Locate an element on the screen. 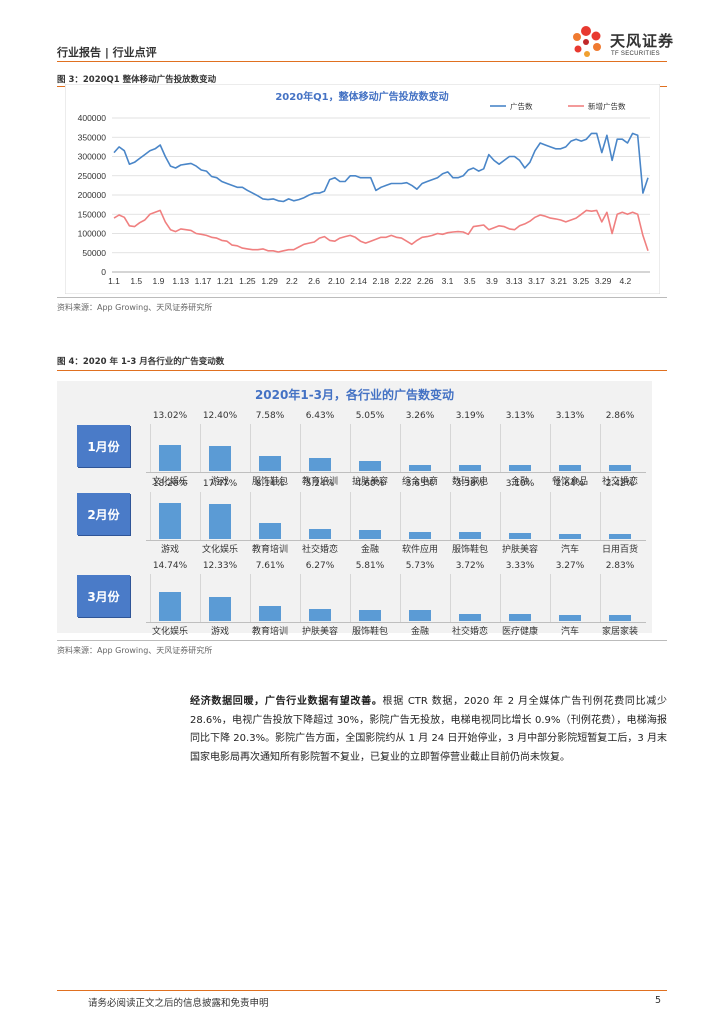 The width and height of the screenshot is (724, 1024). industry-column: 7.58% 服饰鞋包 is located at coordinates (270, 451).